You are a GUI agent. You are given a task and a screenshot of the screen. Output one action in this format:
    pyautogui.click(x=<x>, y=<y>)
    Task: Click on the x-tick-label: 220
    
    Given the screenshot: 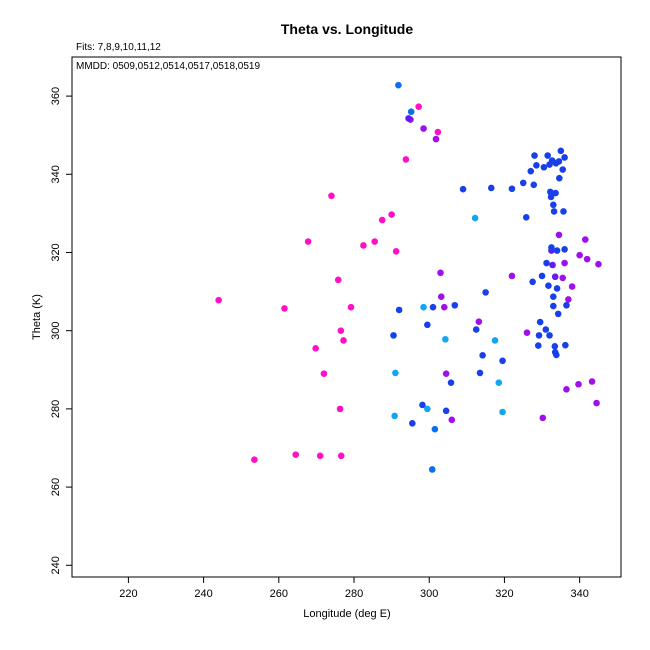 What is the action you would take?
    pyautogui.click(x=128, y=594)
    